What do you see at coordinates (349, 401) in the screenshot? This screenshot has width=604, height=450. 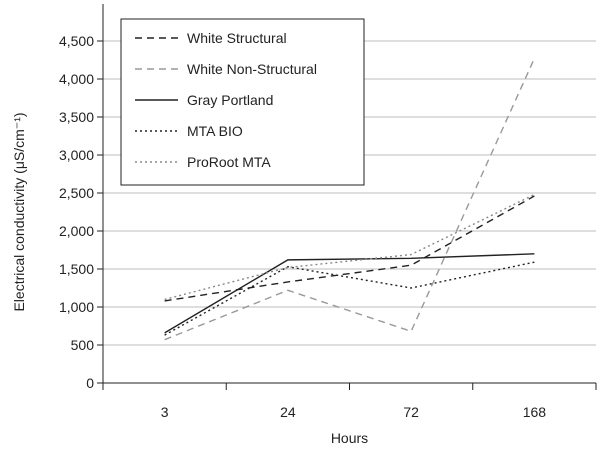 I see `x-axis-ticks: 3 24 72 168` at bounding box center [349, 401].